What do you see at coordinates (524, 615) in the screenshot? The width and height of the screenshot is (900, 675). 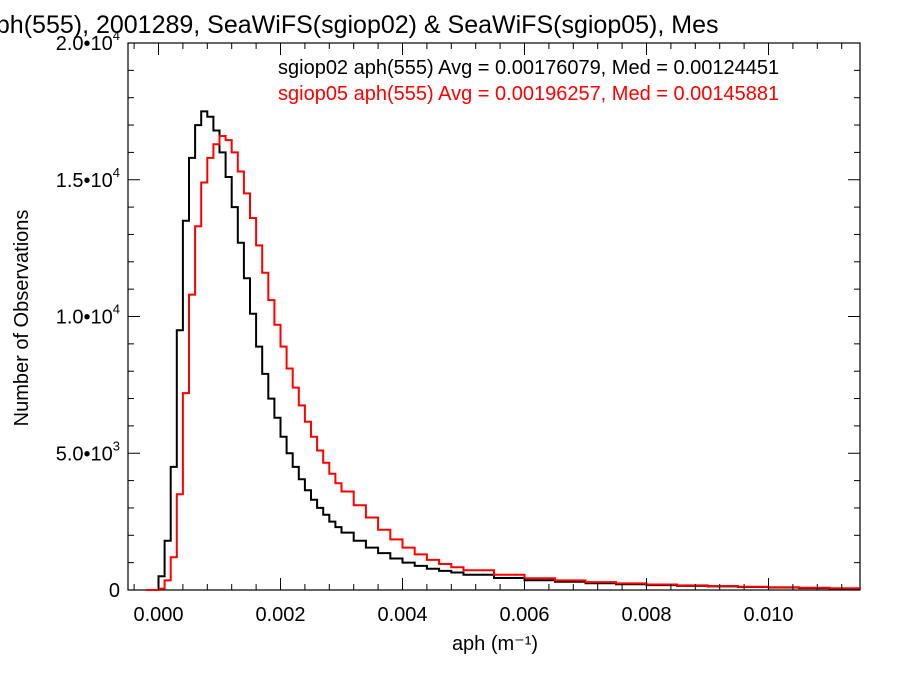 I see `x-tick-label: 0.006` at bounding box center [524, 615].